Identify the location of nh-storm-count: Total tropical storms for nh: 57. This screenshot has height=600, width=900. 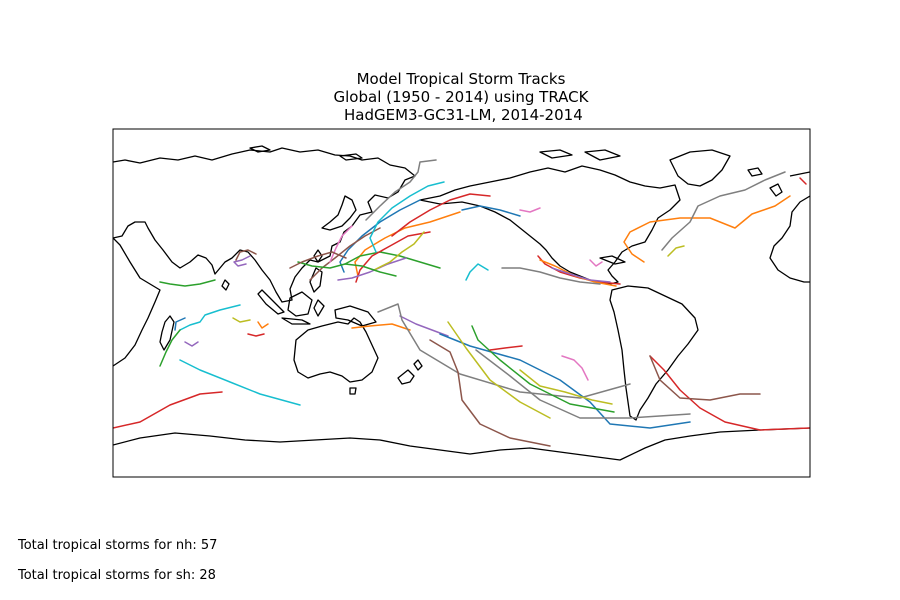
(118, 545).